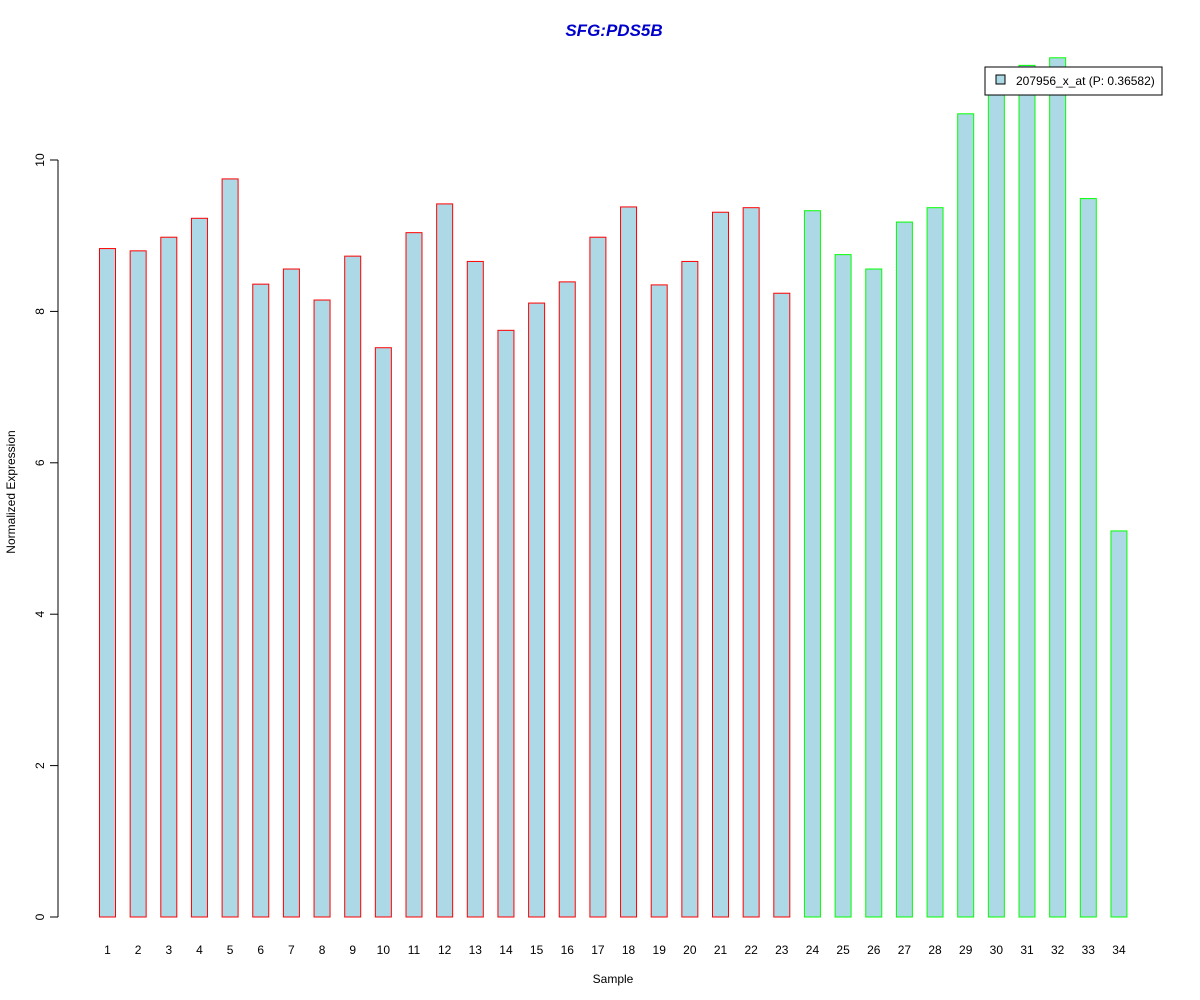 This screenshot has width=1200, height=1000. What do you see at coordinates (613, 30) in the screenshot?
I see `chart-title: SFG:PDS5B` at bounding box center [613, 30].